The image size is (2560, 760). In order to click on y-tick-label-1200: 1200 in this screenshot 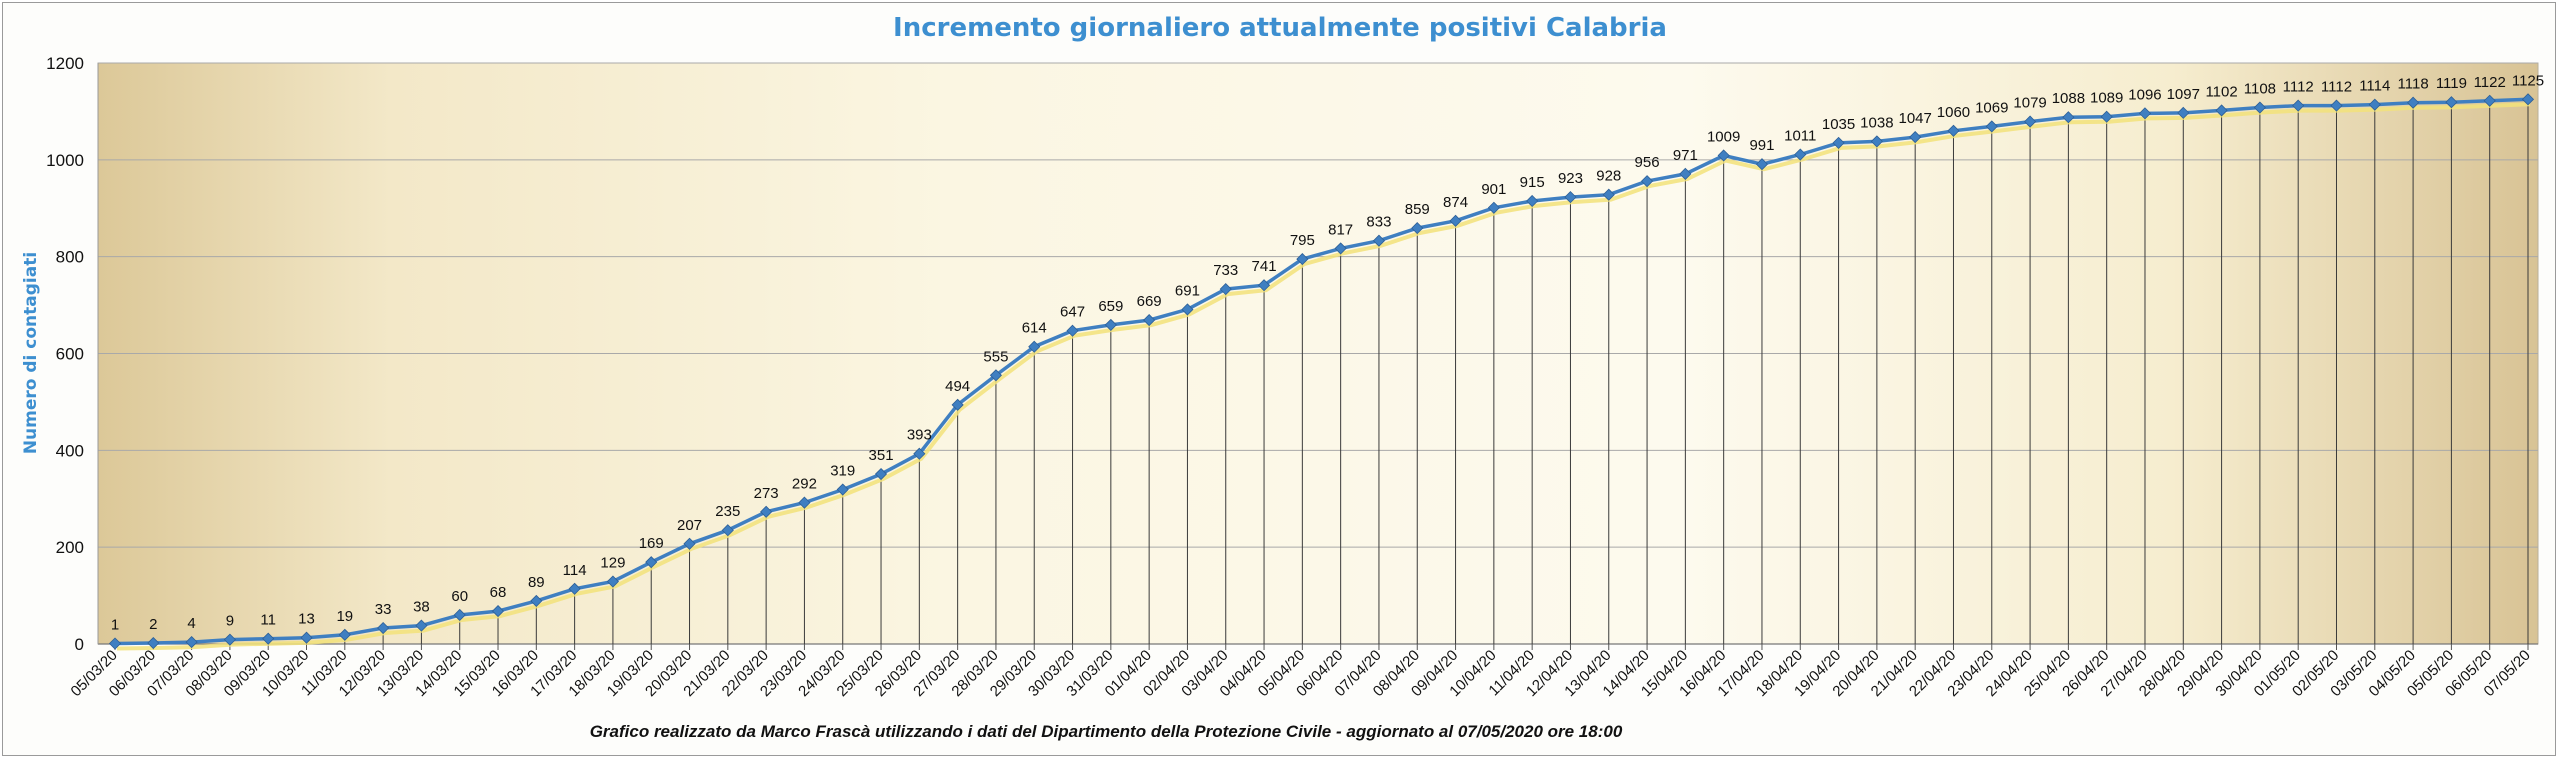, I will do `click(65, 63)`.